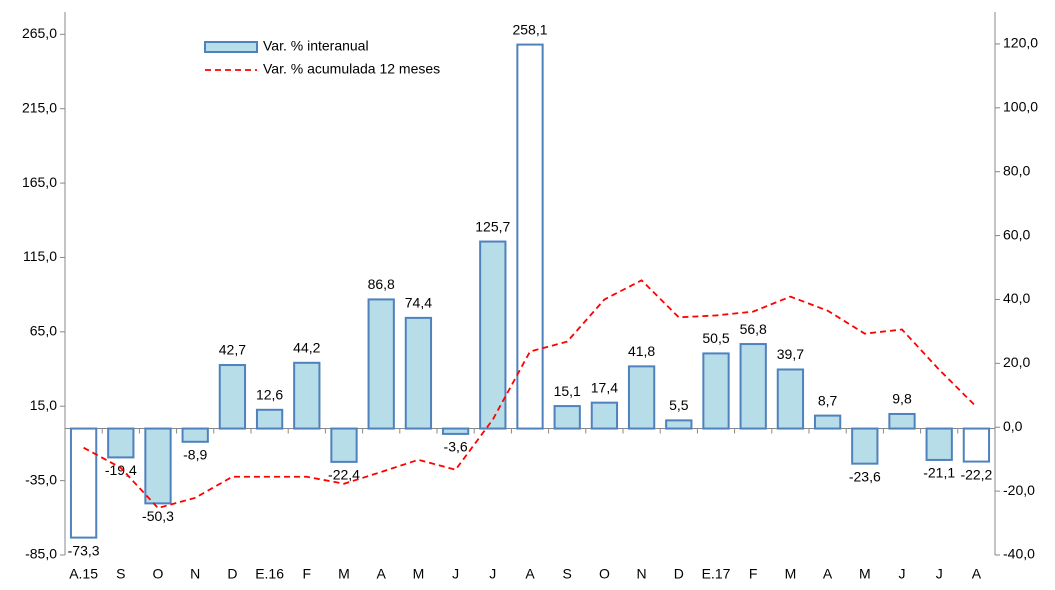  Describe the element at coordinates (121, 470) in the screenshot. I see `data-label: -19,4` at that location.